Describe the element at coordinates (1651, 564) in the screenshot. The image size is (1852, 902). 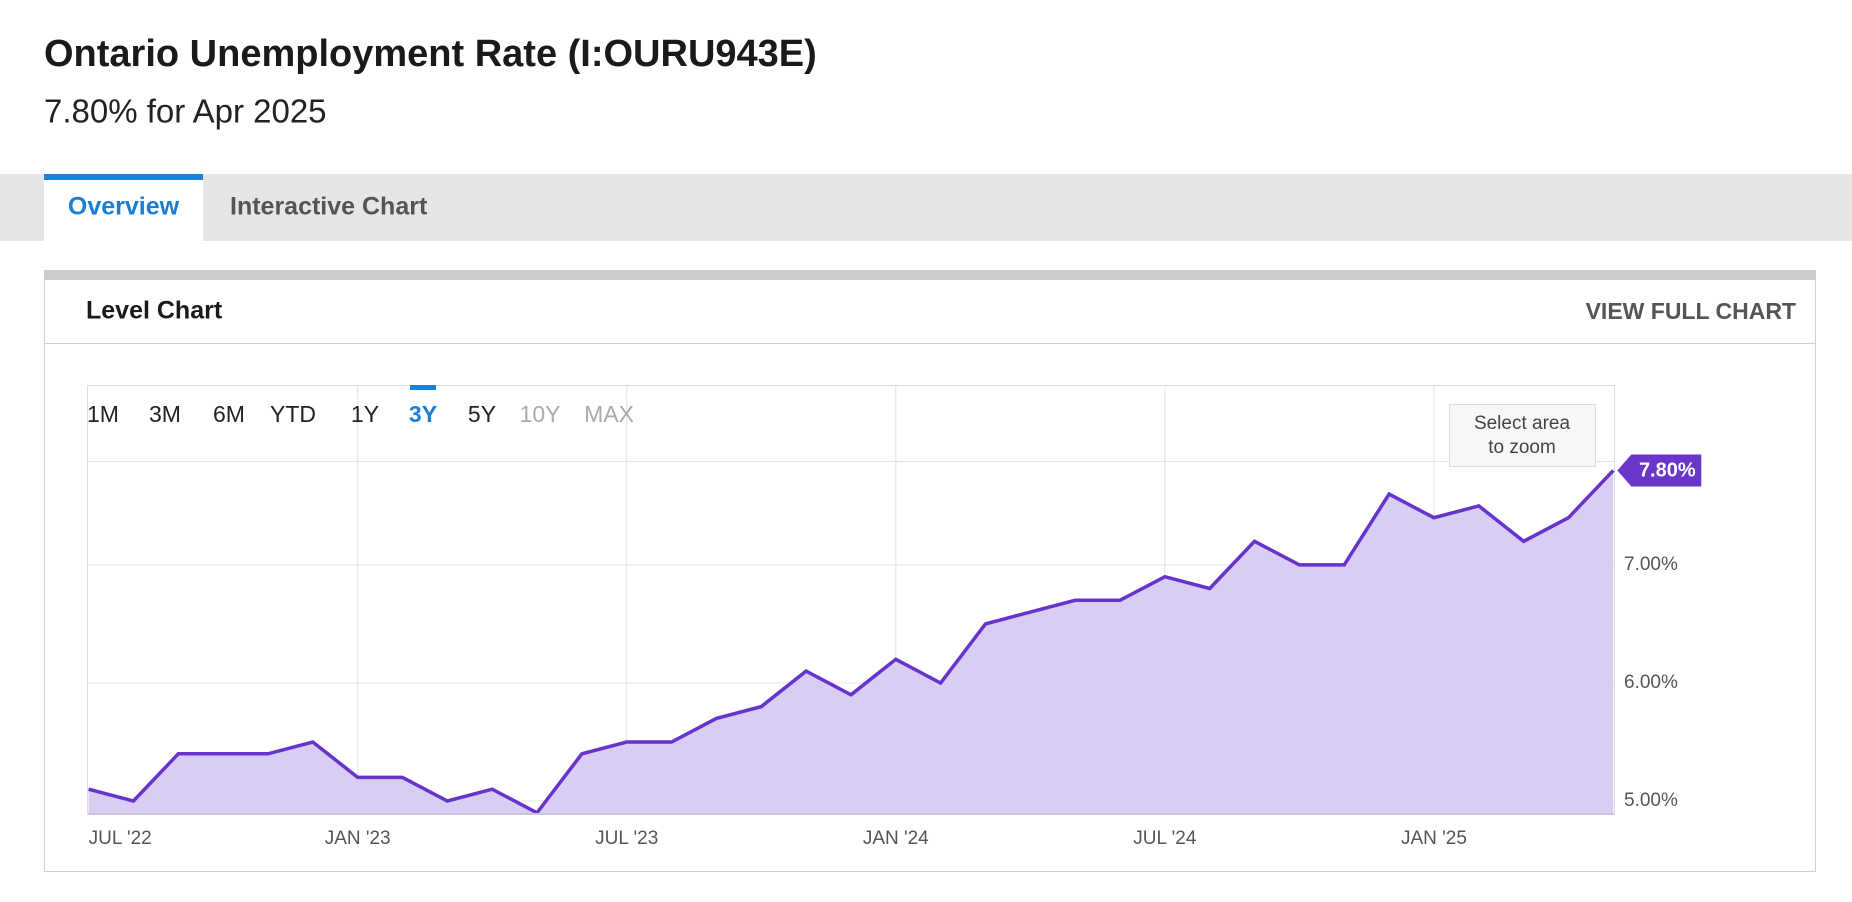
I see `y-tick-label: 7.00%` at that location.